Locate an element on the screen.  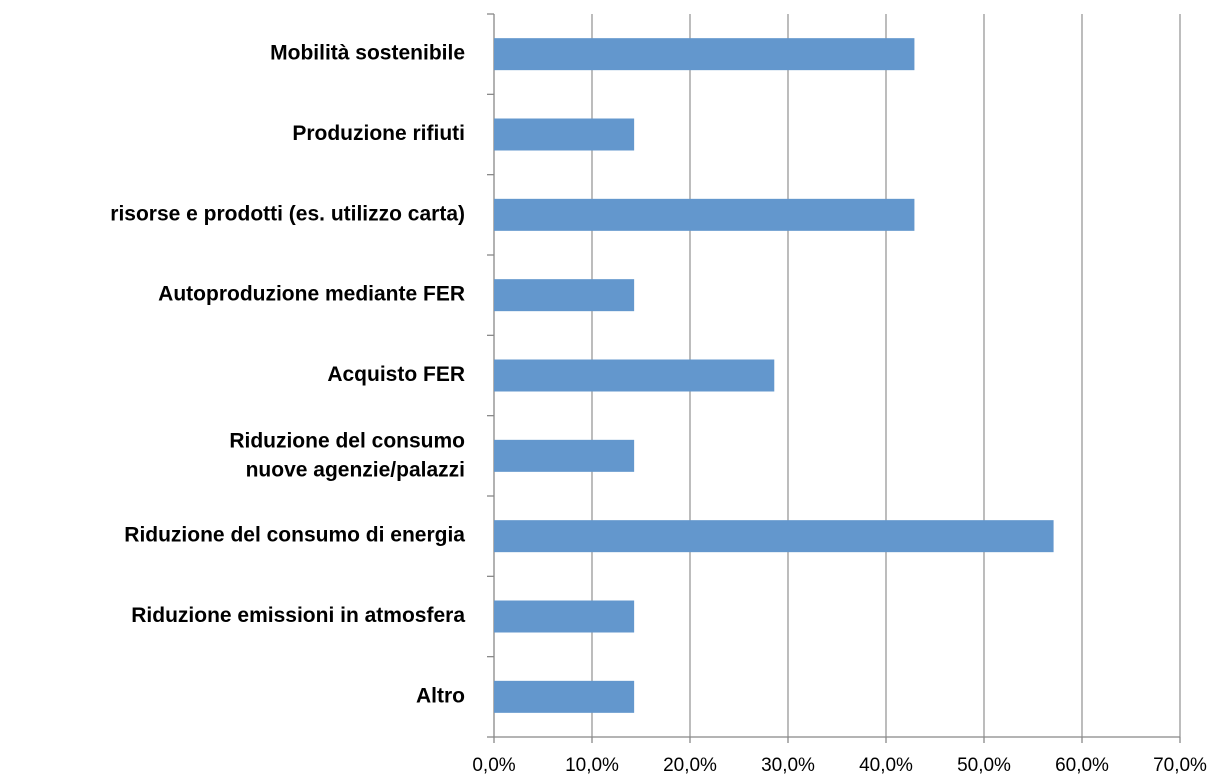
y-tick-label: Riduzione del consumo di energia is located at coordinates (294, 535).